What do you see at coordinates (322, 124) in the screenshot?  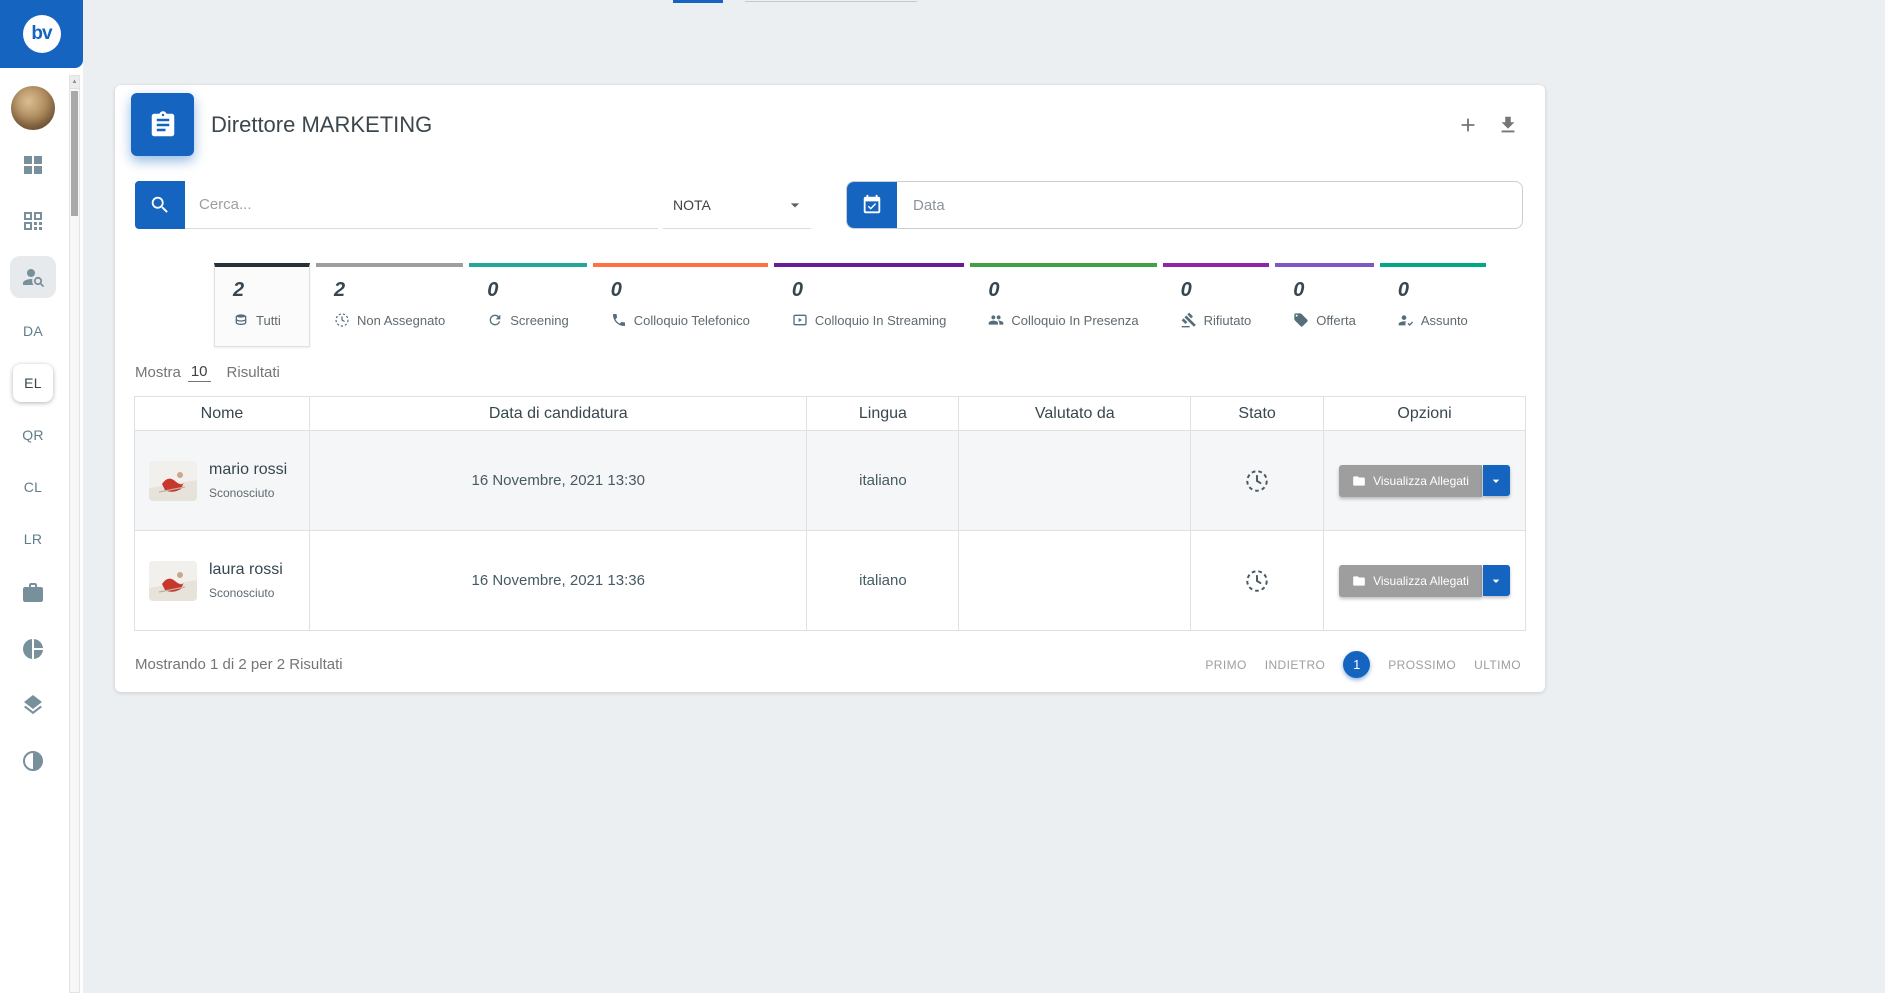 I see `page-title: Direttore MARKETING` at bounding box center [322, 124].